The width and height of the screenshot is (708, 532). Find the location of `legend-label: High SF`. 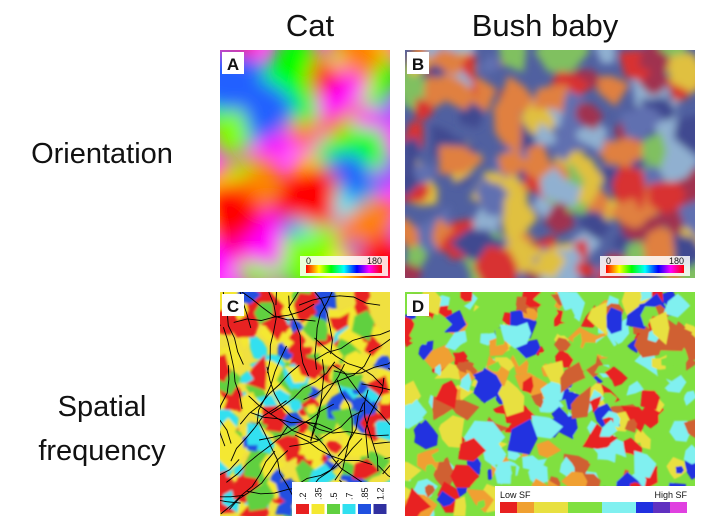

legend-label: High SF is located at coordinates (670, 495).